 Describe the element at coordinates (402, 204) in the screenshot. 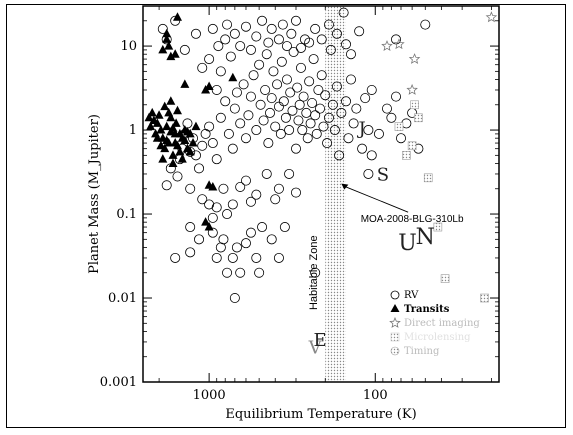

I see `annotation-layer: MOA-2008-BLG-310Lb` at that location.